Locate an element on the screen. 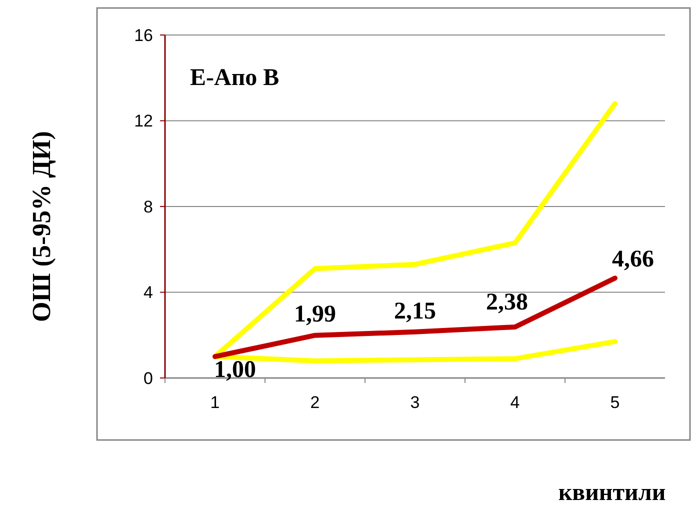  data-label: 1,99 is located at coordinates (315, 315).